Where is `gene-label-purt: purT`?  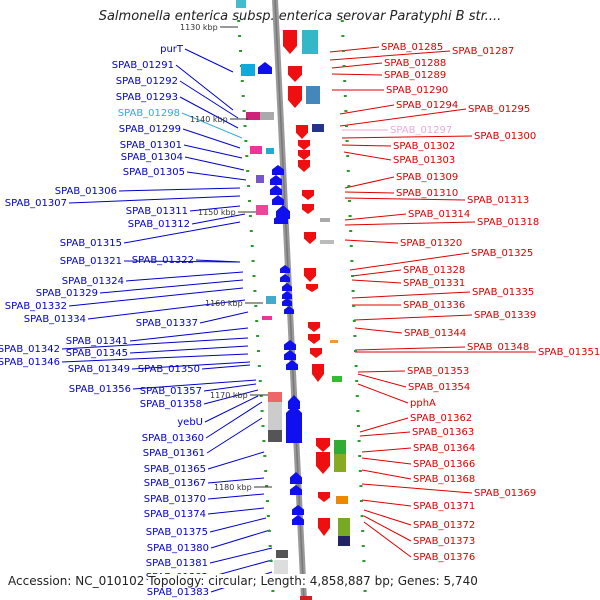 gene-label-purt: purT is located at coordinates (172, 49).